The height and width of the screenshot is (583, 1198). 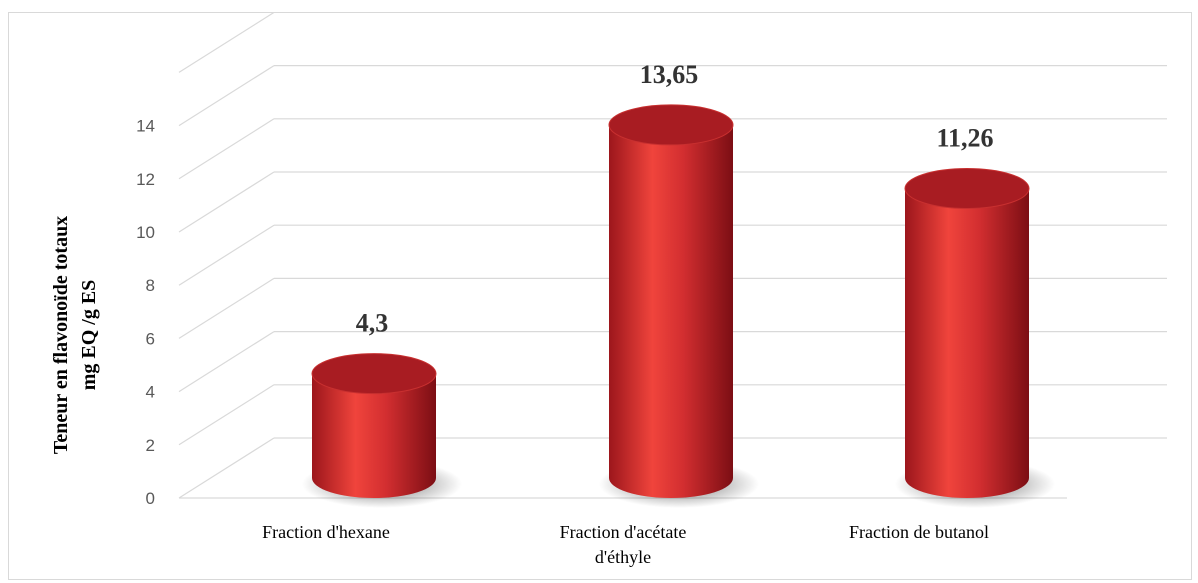 What do you see at coordinates (372, 323) in the screenshot?
I see `data-label: 4,3` at bounding box center [372, 323].